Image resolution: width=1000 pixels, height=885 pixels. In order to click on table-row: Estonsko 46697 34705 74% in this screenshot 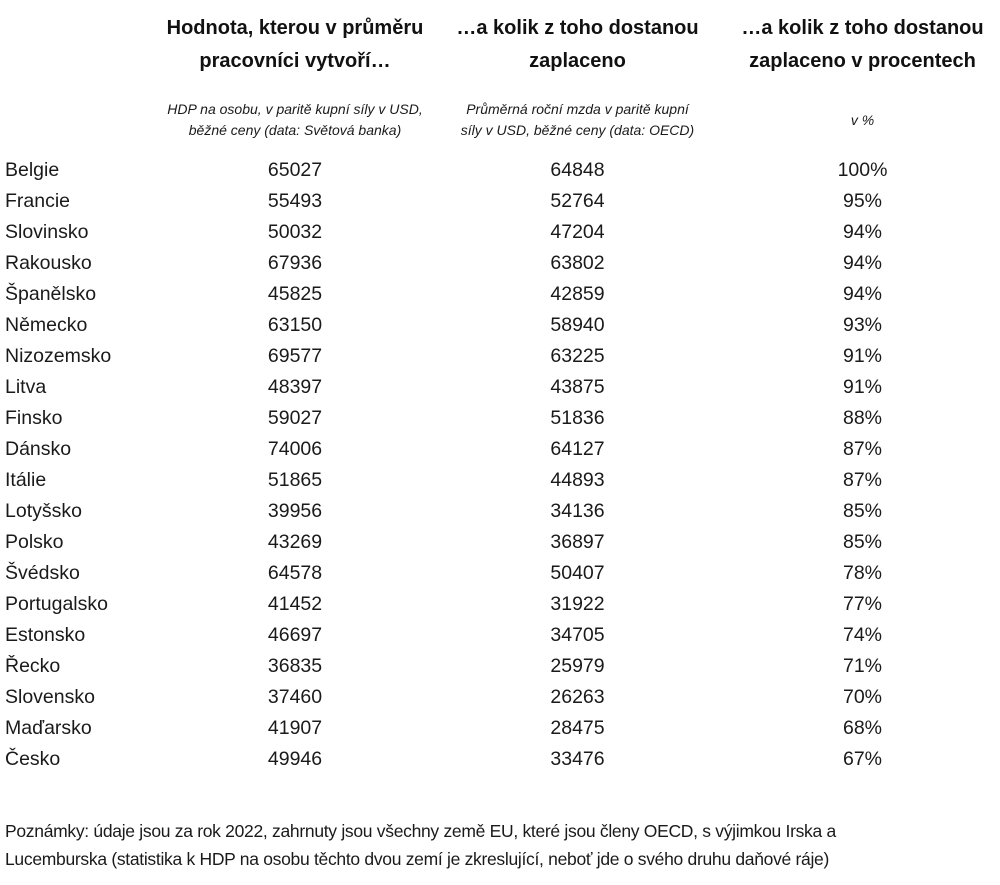, I will do `click(500, 635)`.